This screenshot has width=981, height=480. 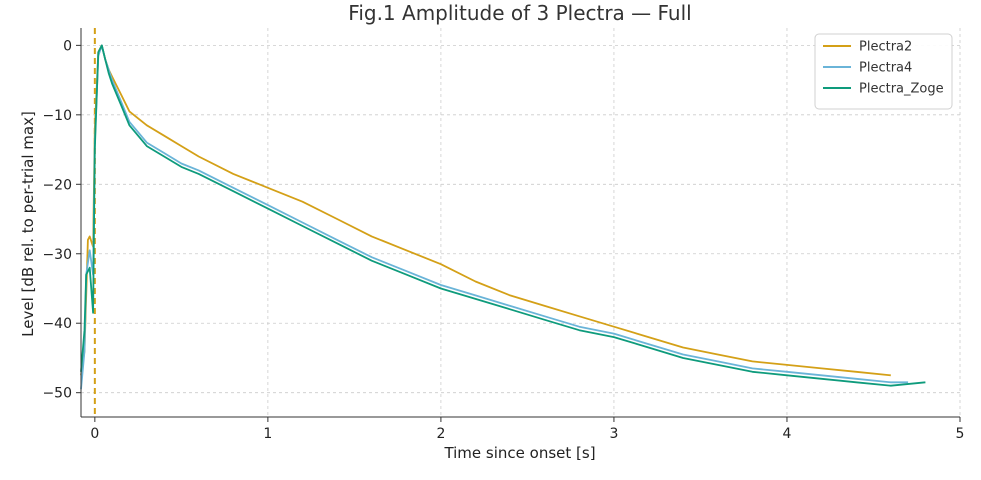 I want to click on y-axis-label: Level [dB rel. to per-trial max], so click(x=28, y=224).